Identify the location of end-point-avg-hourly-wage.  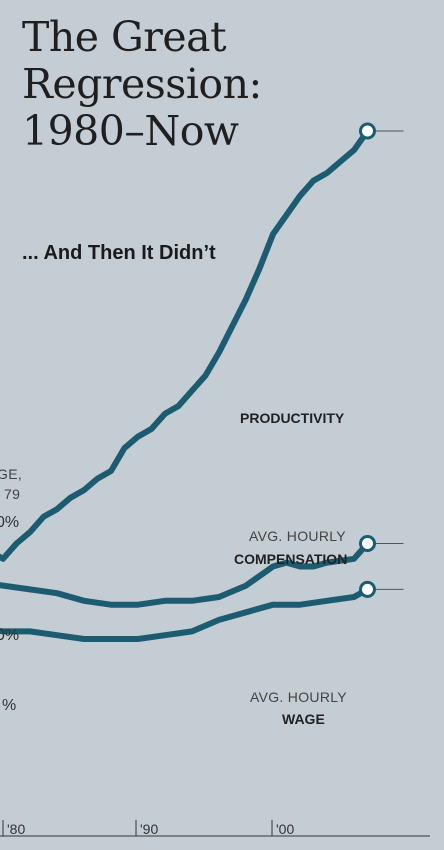
(367, 589).